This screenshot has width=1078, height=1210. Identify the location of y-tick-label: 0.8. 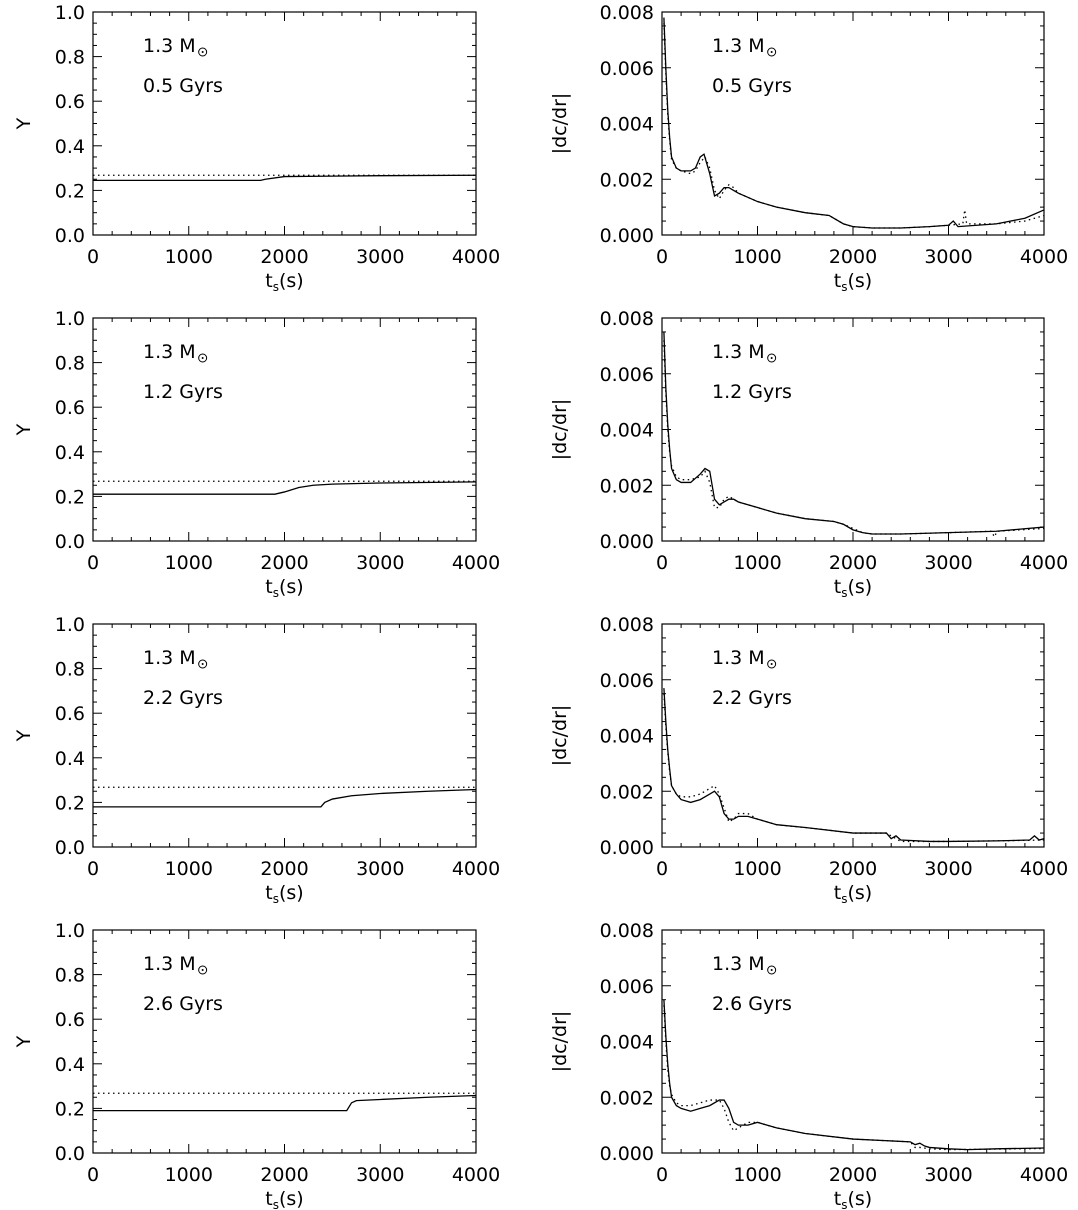
(70, 58).